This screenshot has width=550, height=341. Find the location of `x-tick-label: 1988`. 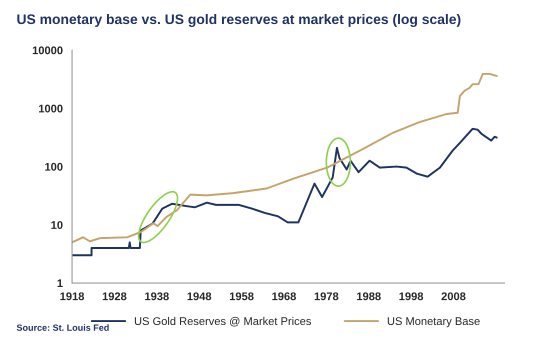

x-tick-label: 1988 is located at coordinates (369, 296).